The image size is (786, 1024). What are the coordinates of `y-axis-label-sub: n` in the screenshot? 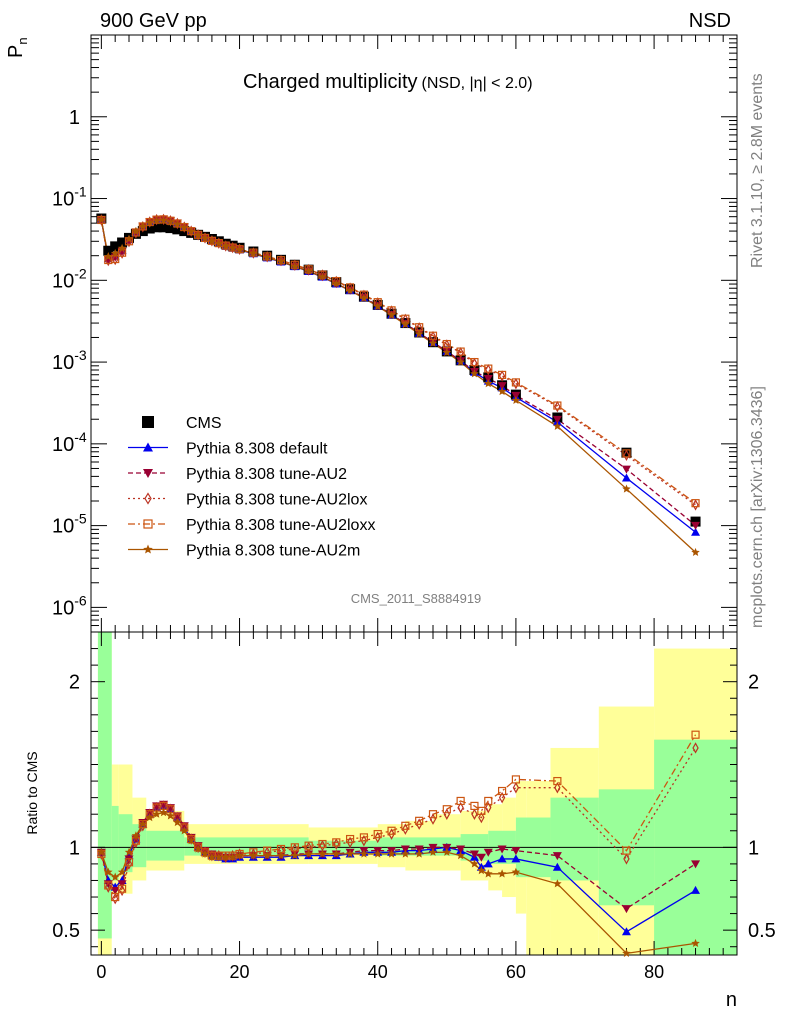 It's located at (22, 40).